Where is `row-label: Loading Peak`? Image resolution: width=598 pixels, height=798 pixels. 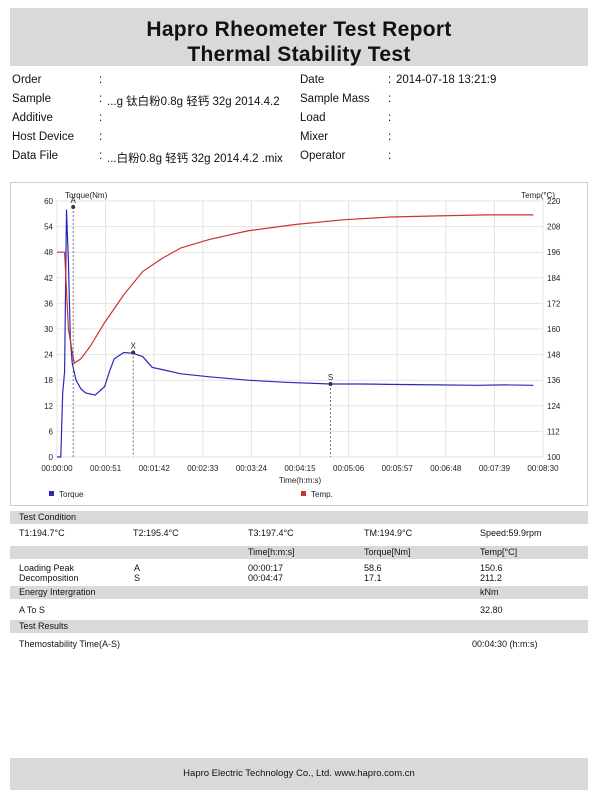 row-label: Loading Peak is located at coordinates (47, 568).